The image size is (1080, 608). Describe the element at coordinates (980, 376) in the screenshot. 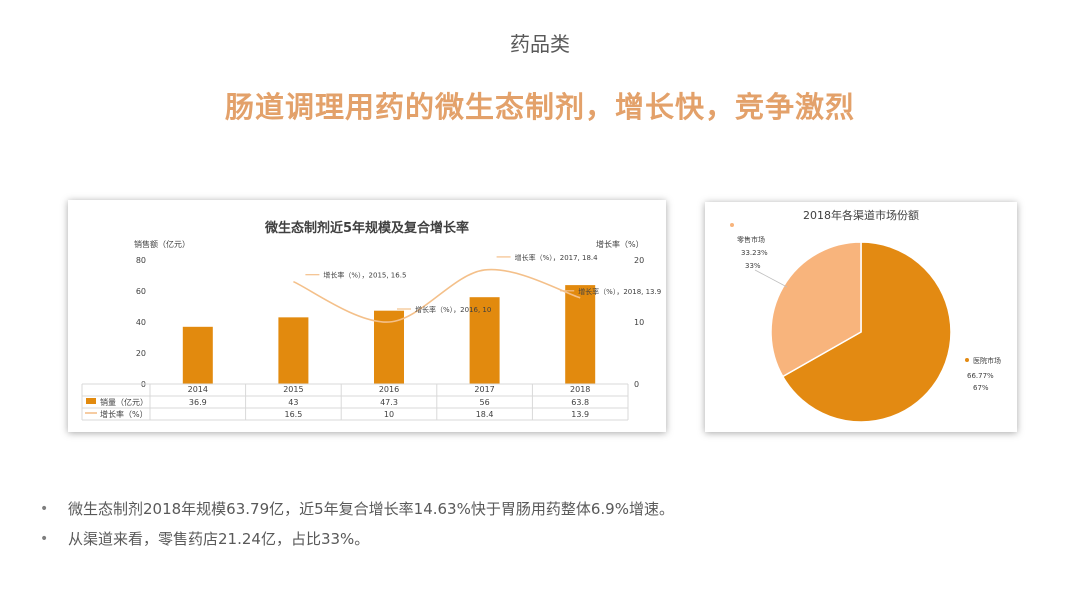

I see `pie-label-pct: 66.77%` at that location.